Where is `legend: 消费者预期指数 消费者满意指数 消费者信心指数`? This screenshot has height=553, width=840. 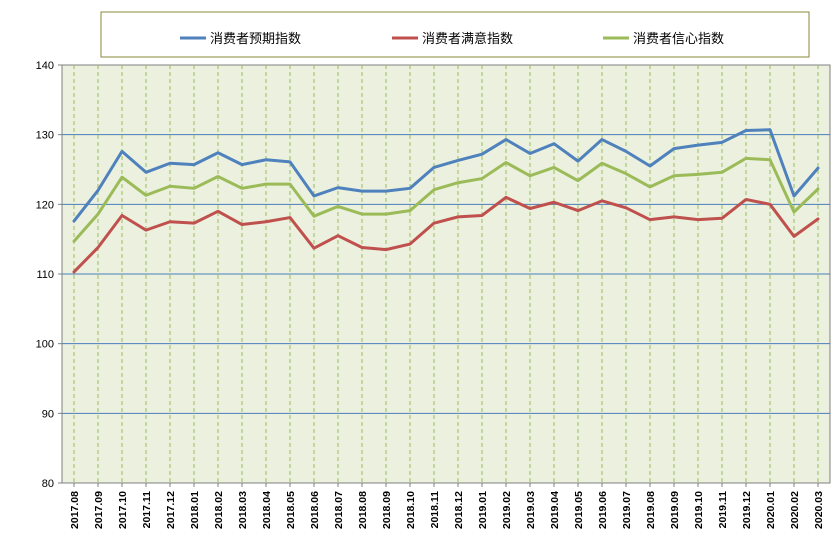
legend: 消费者预期指数 消费者满意指数 消费者信心指数 is located at coordinates (455, 34).